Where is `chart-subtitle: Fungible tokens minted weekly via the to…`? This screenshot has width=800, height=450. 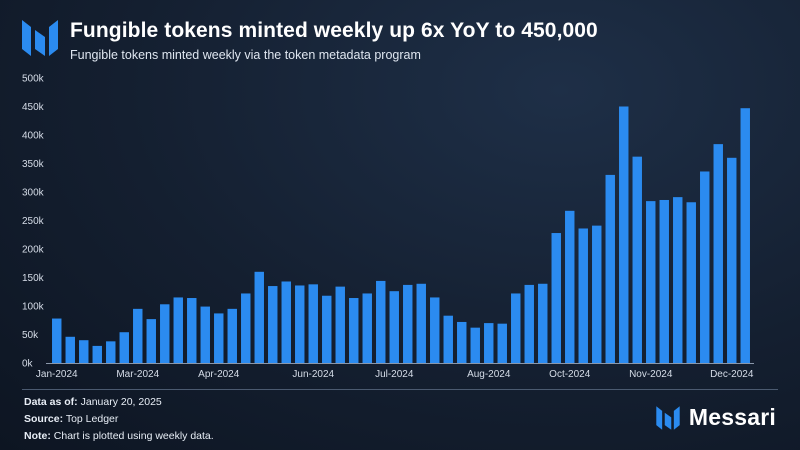
chart-subtitle: Fungible tokens minted weekly via the to… is located at coordinates (245, 55).